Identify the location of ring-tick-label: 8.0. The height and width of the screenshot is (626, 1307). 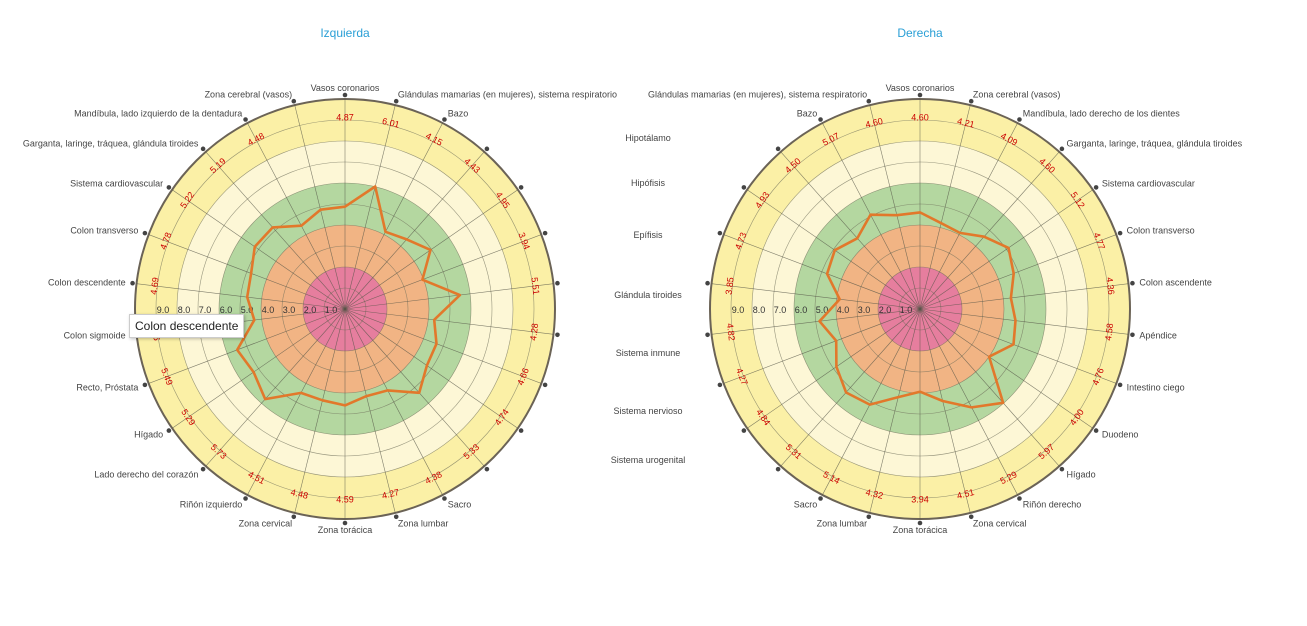
(184, 310).